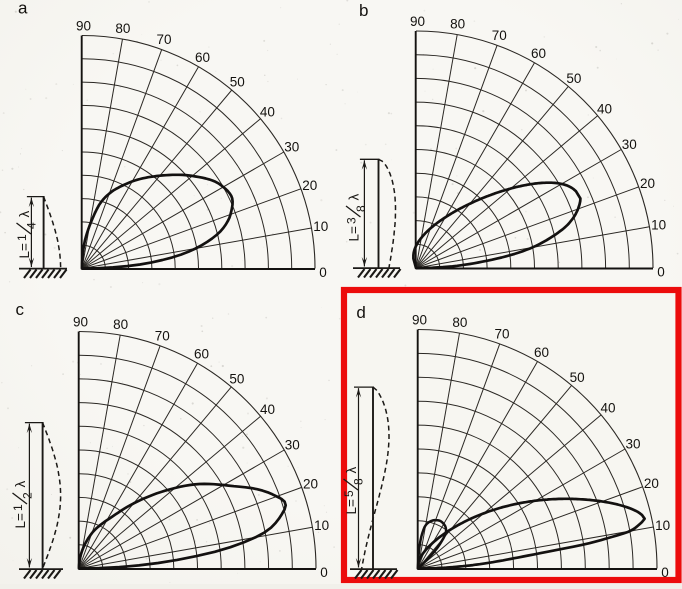 The height and width of the screenshot is (589, 682). Describe the element at coordinates (349, 493) in the screenshot. I see `svg-text: 5` at that location.